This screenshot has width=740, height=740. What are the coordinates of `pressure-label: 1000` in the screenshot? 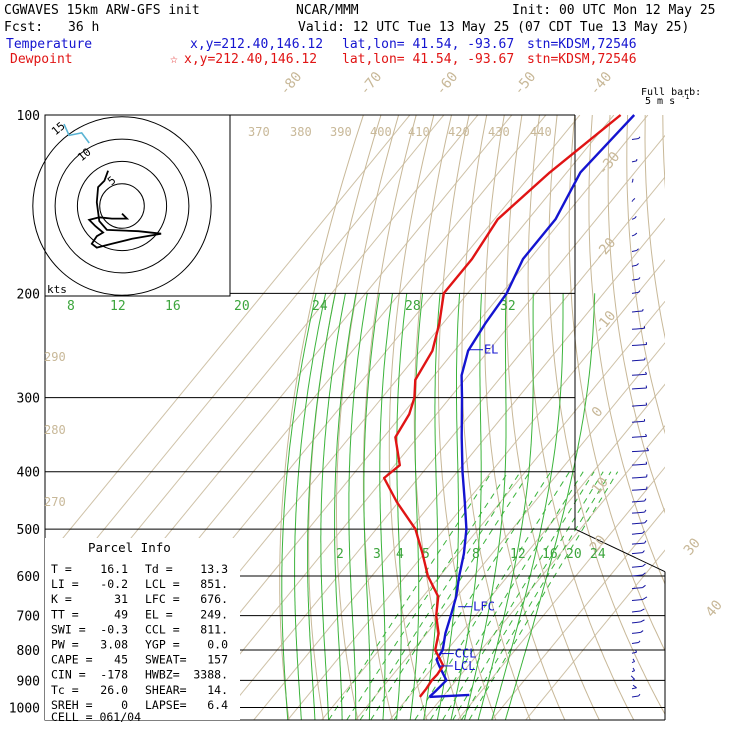 It's located at (24, 708).